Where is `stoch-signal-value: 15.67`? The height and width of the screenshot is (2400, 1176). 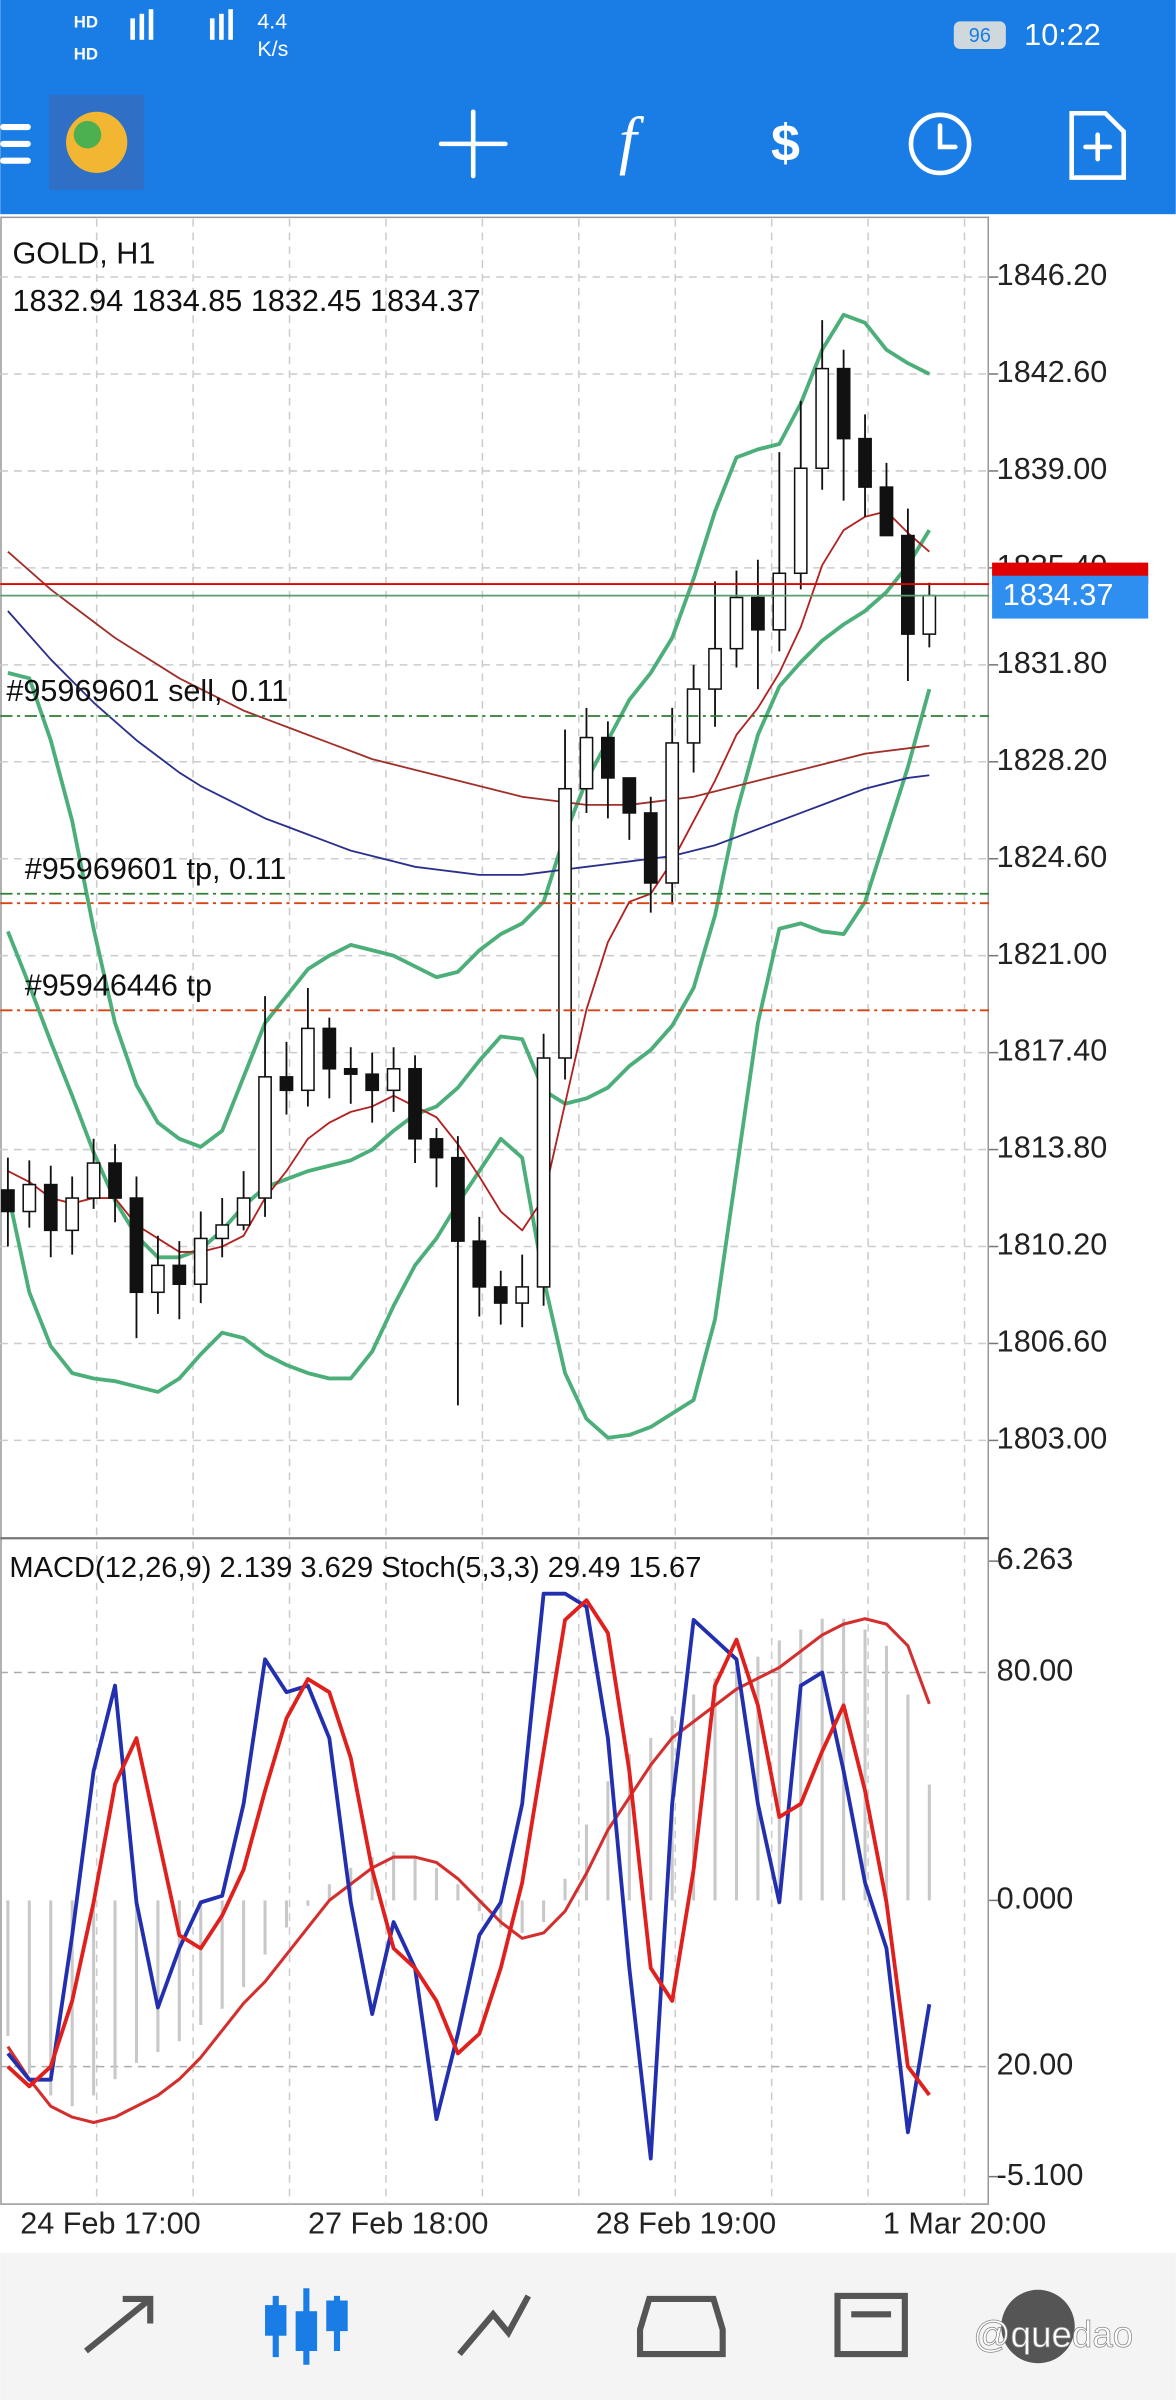
stoch-signal-value: 15.67 is located at coordinates (665, 1568).